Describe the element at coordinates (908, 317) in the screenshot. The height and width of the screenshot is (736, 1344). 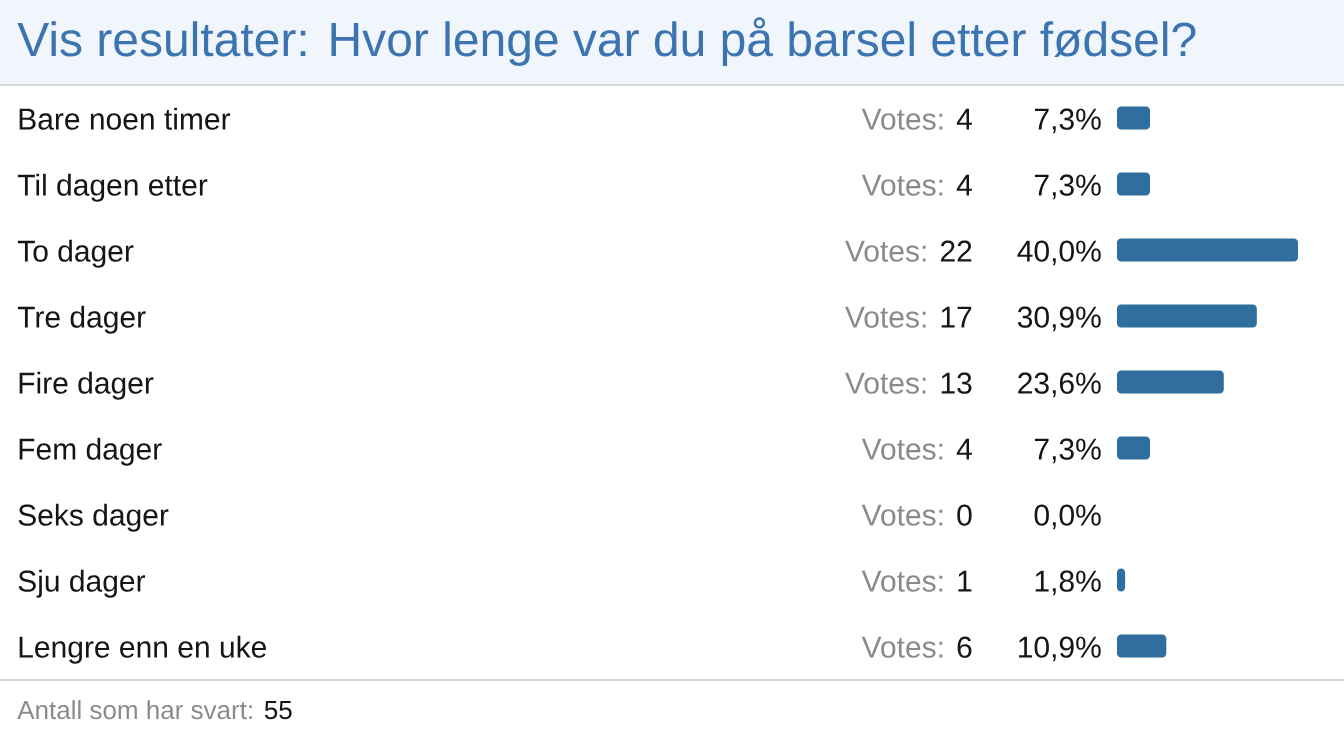
I see `text: Votes: 17` at that location.